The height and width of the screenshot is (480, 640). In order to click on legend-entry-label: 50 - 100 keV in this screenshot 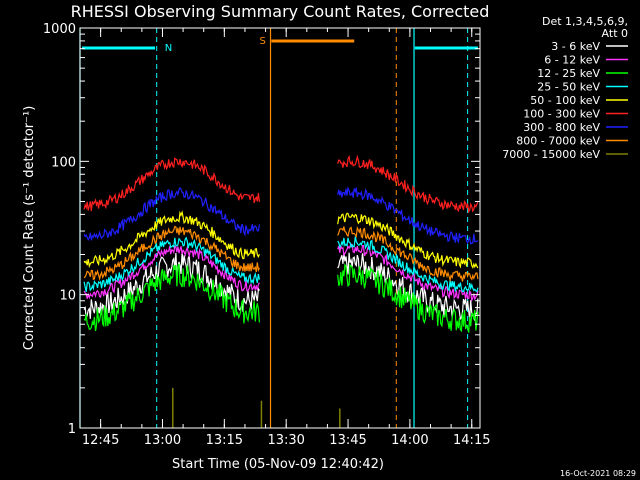, I will do `click(565, 100)`.